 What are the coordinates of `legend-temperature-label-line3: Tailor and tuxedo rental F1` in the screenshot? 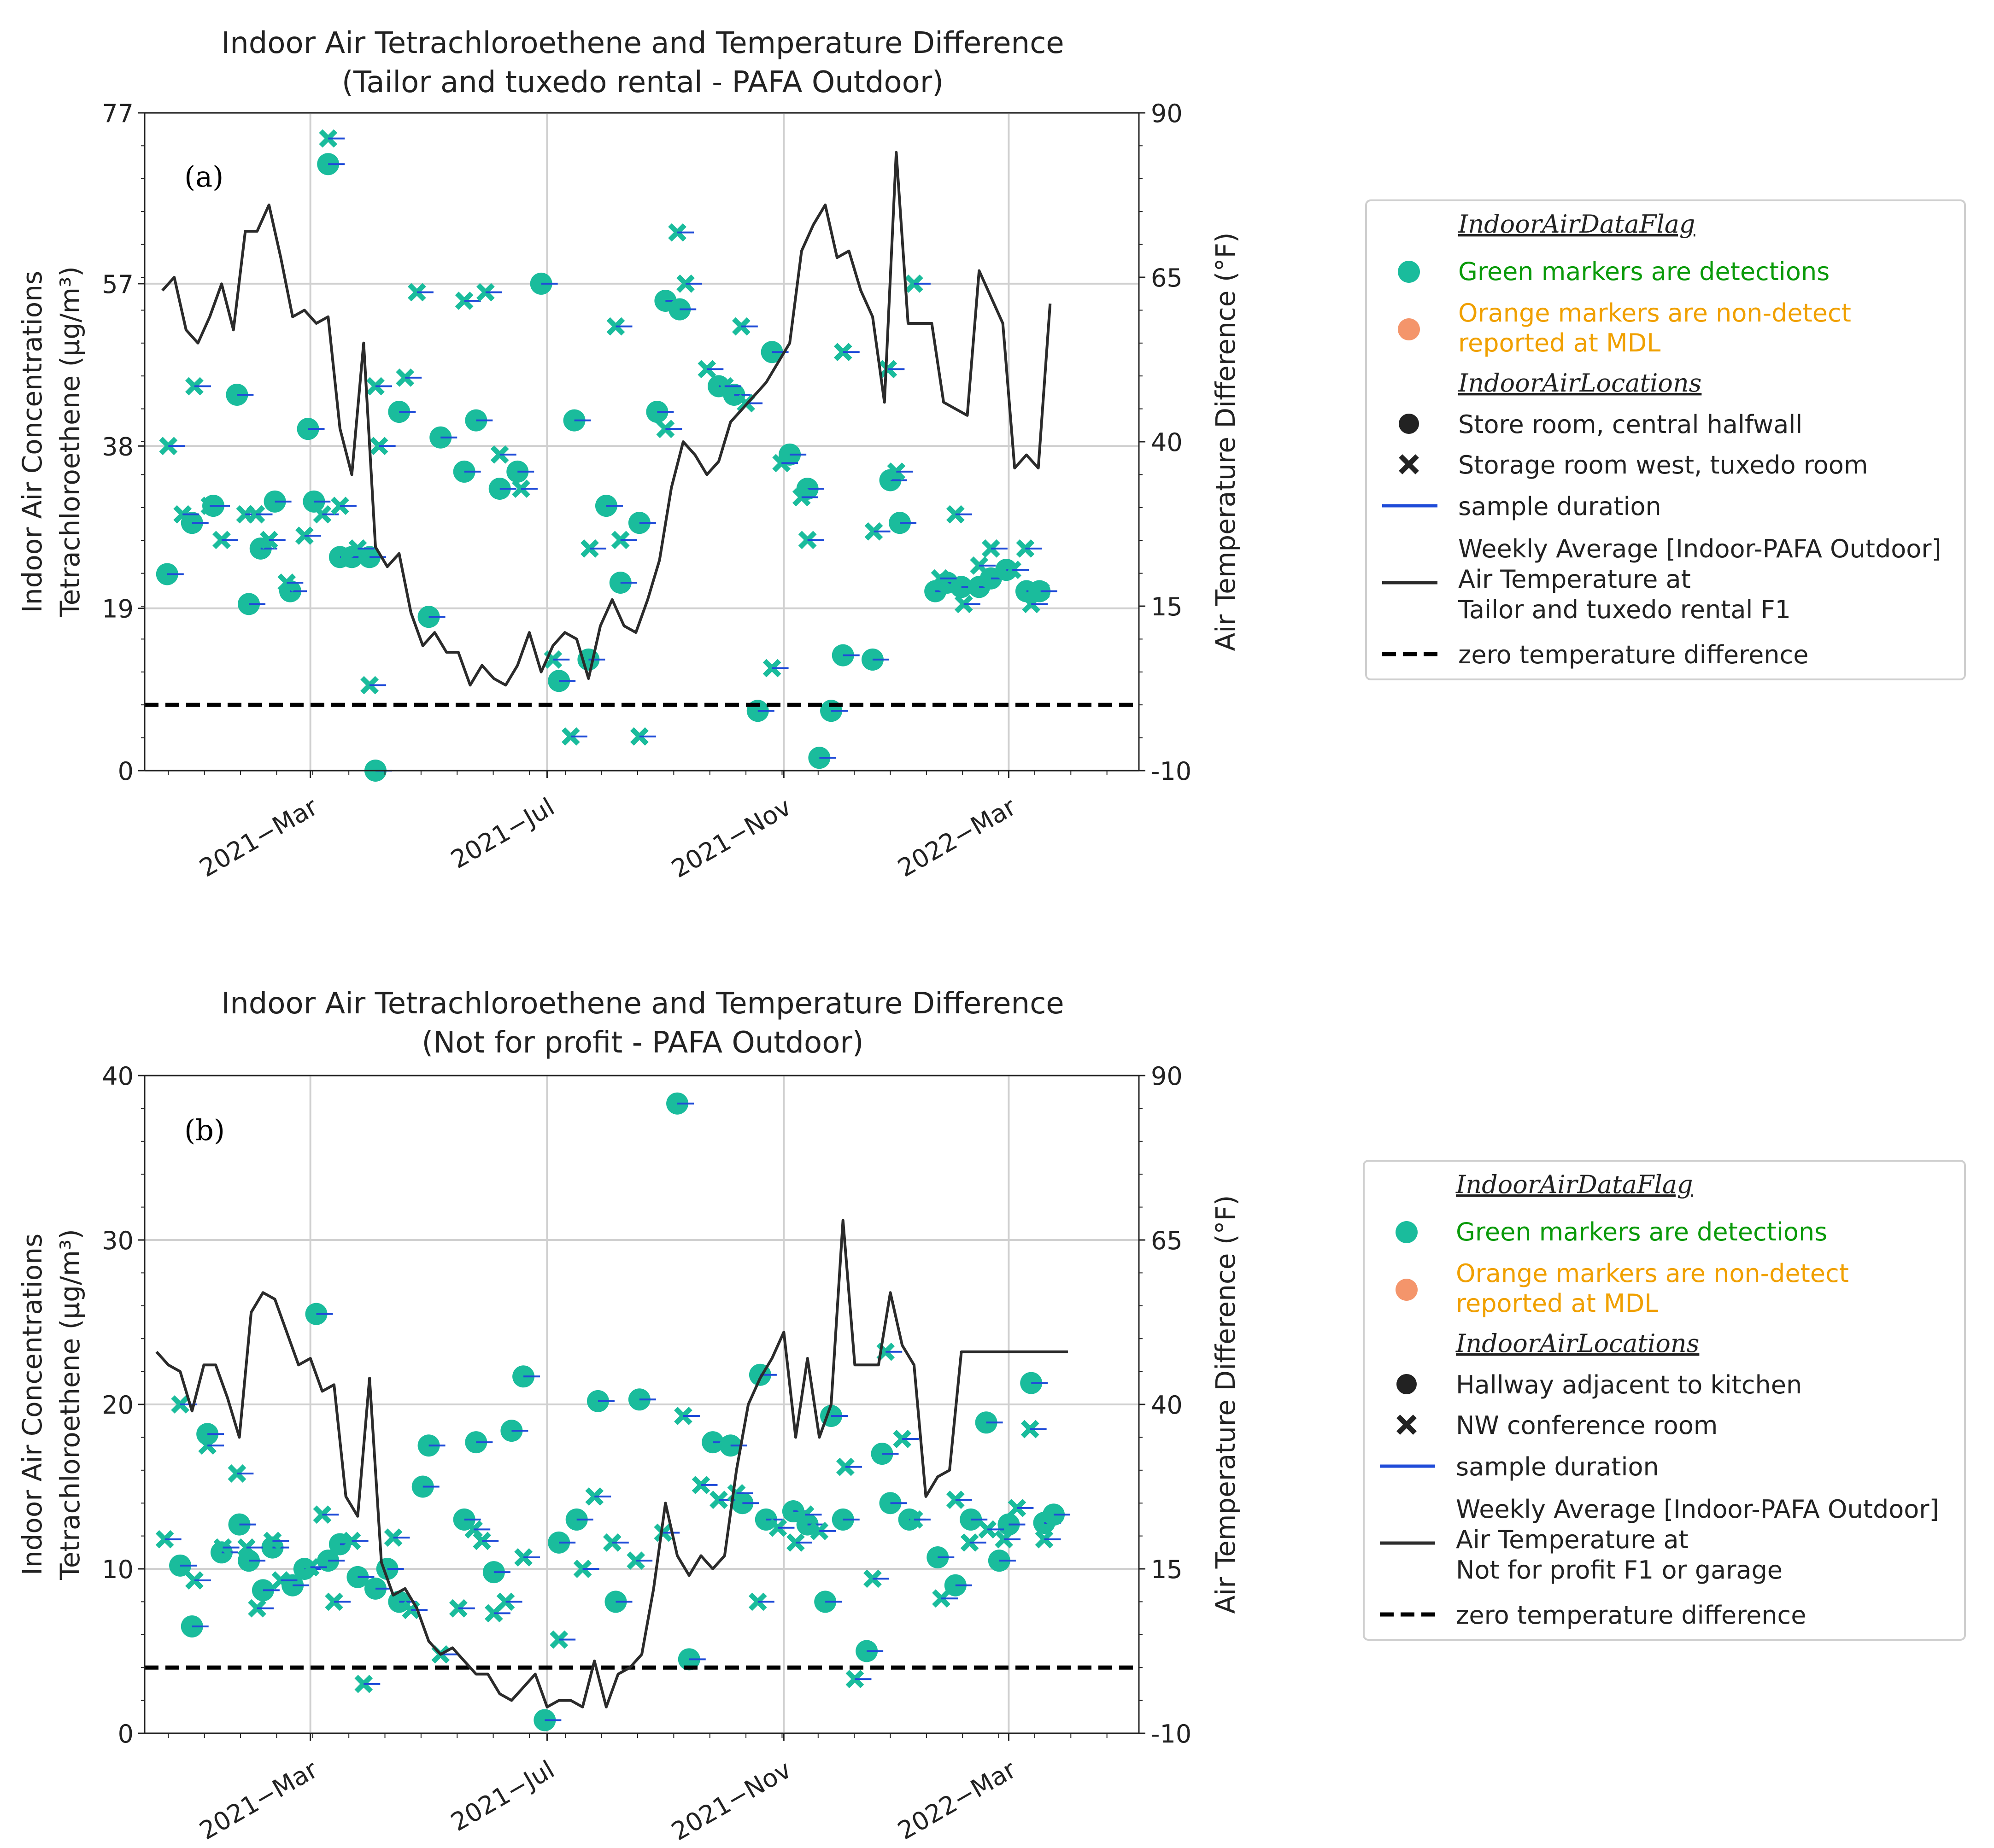 It's located at (1624, 609).